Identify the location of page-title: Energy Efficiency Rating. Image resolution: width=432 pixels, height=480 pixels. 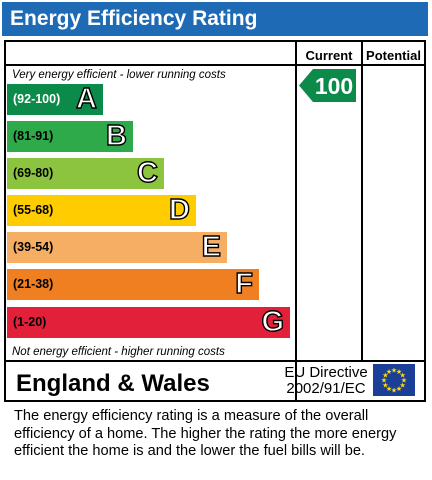
(134, 18).